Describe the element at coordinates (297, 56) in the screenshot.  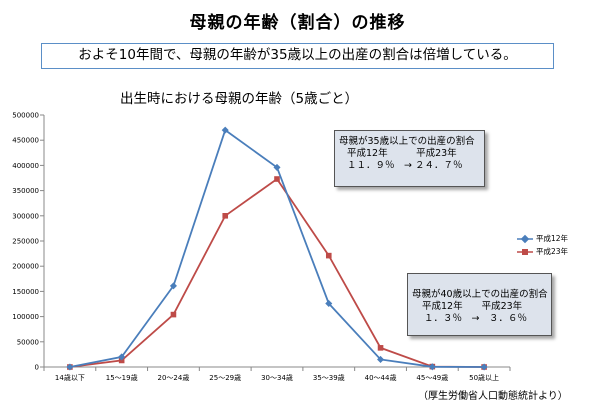
I see `summary-box: およそ10年間で、母親の年齢が35歳以上の出産の割合は倍増している。` at that location.